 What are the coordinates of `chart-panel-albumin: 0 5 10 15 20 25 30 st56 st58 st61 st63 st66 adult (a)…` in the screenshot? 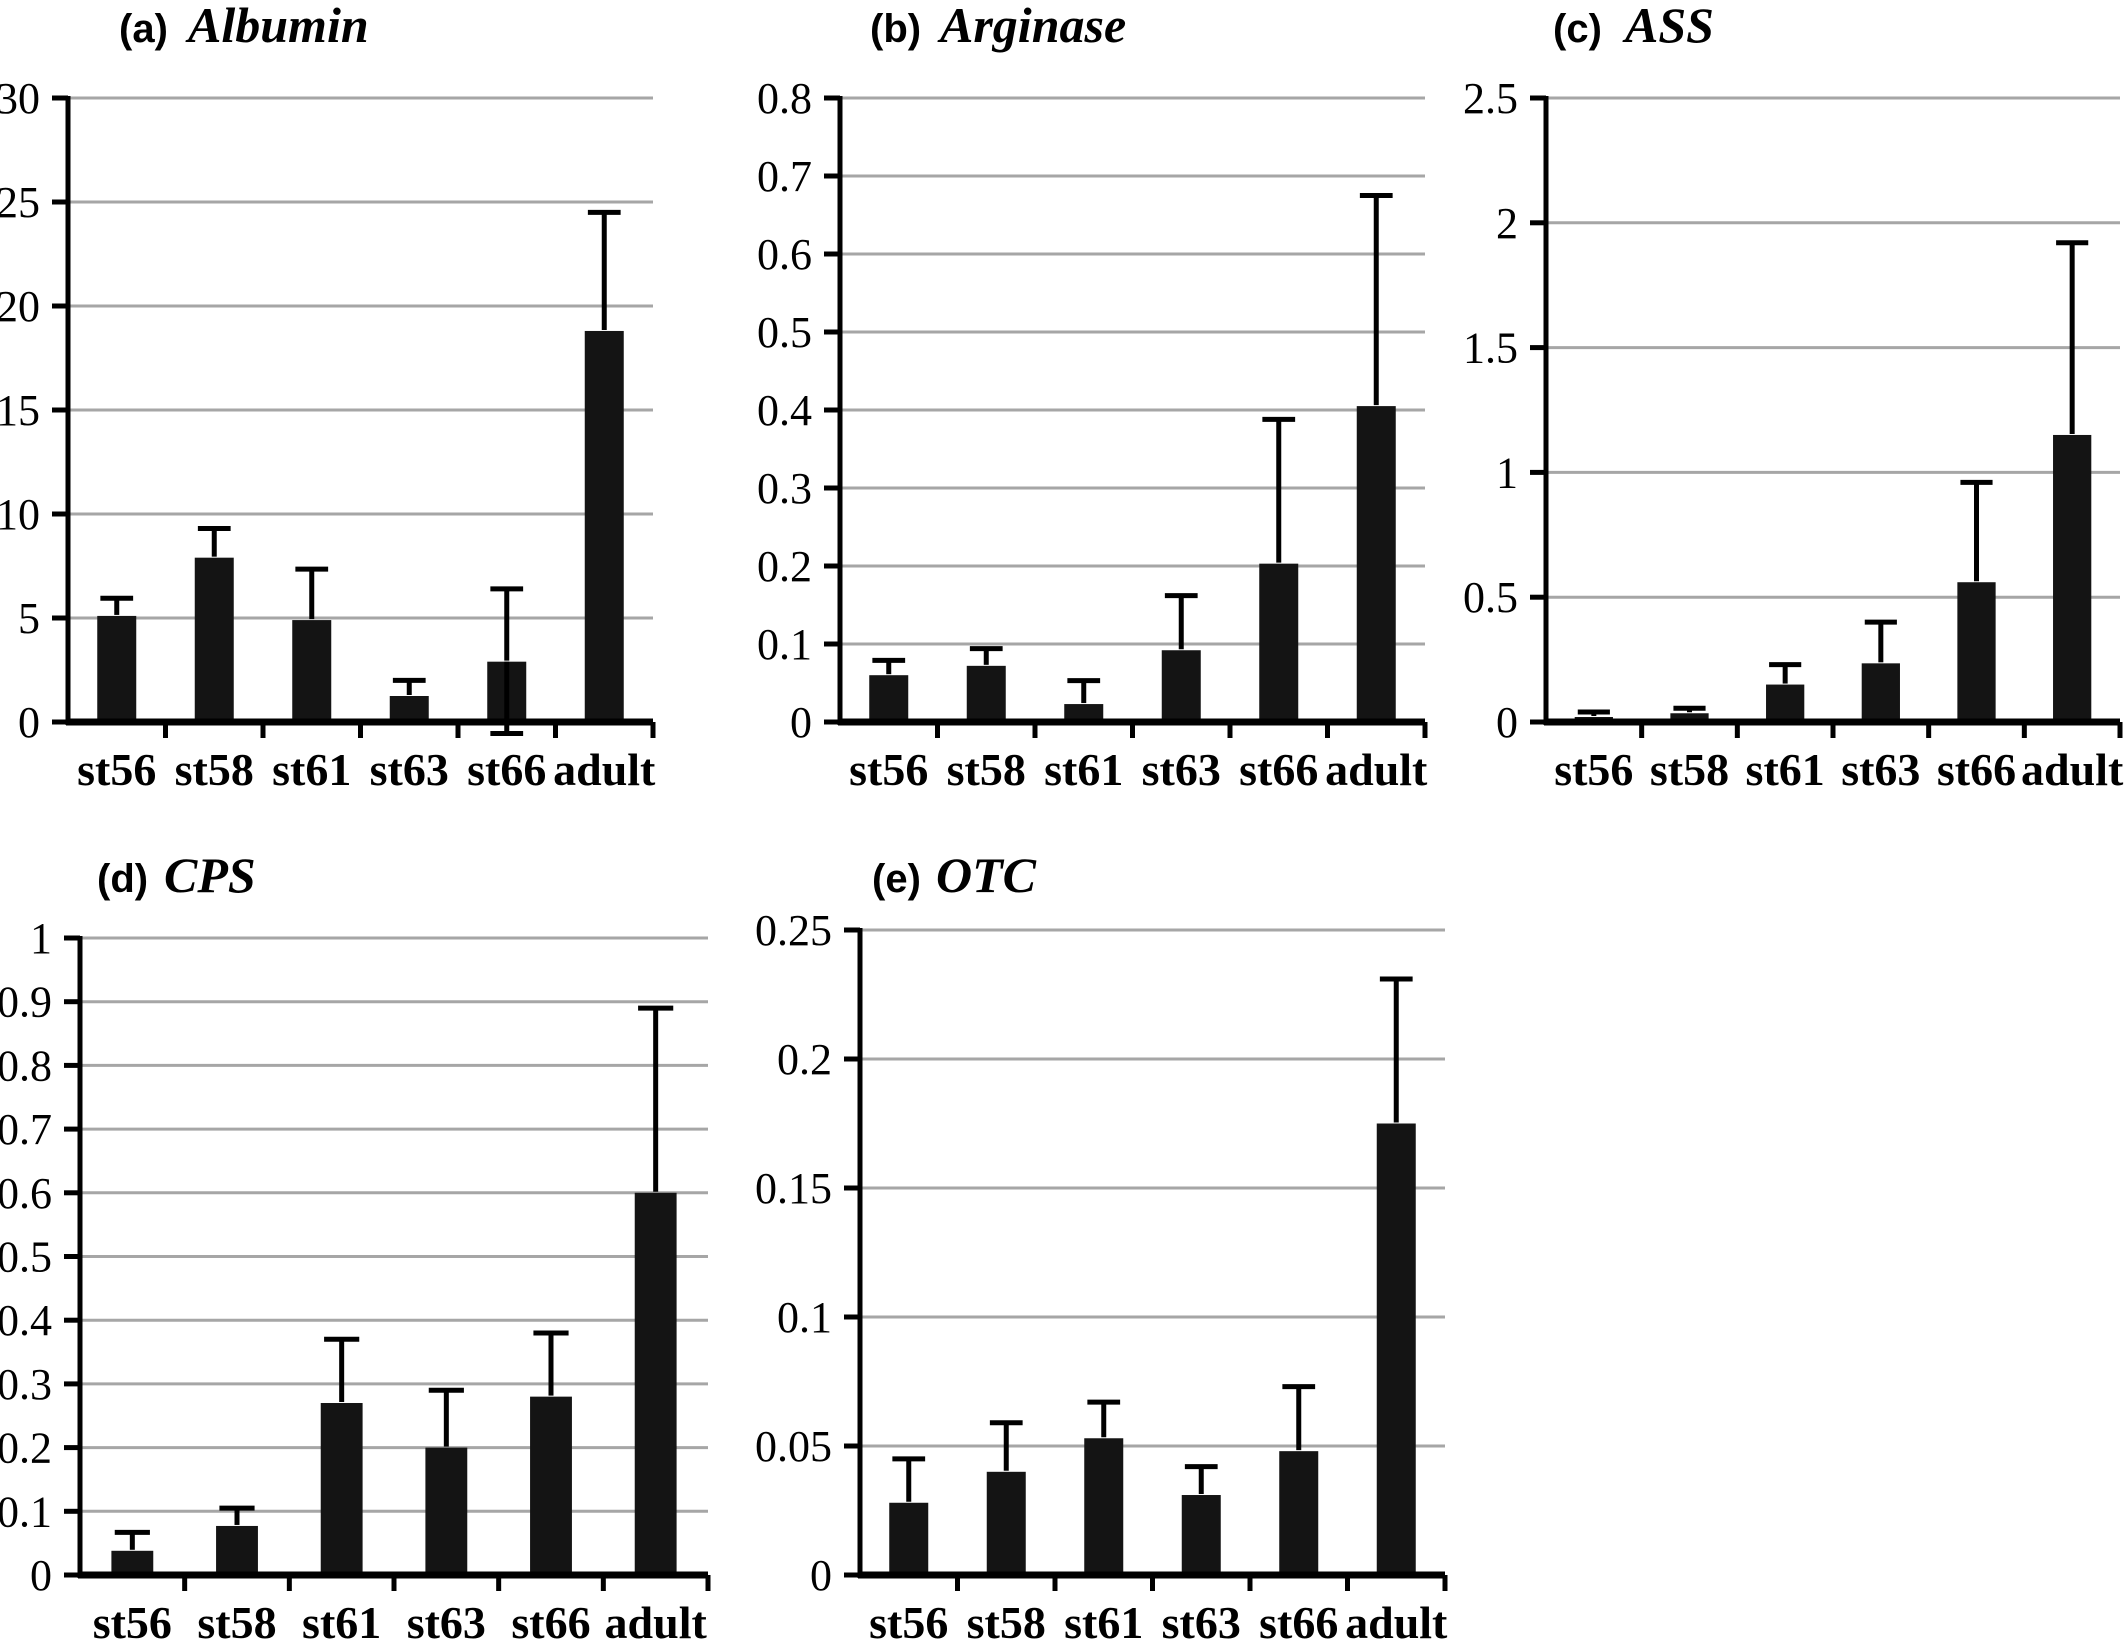 It's located at (328, 397).